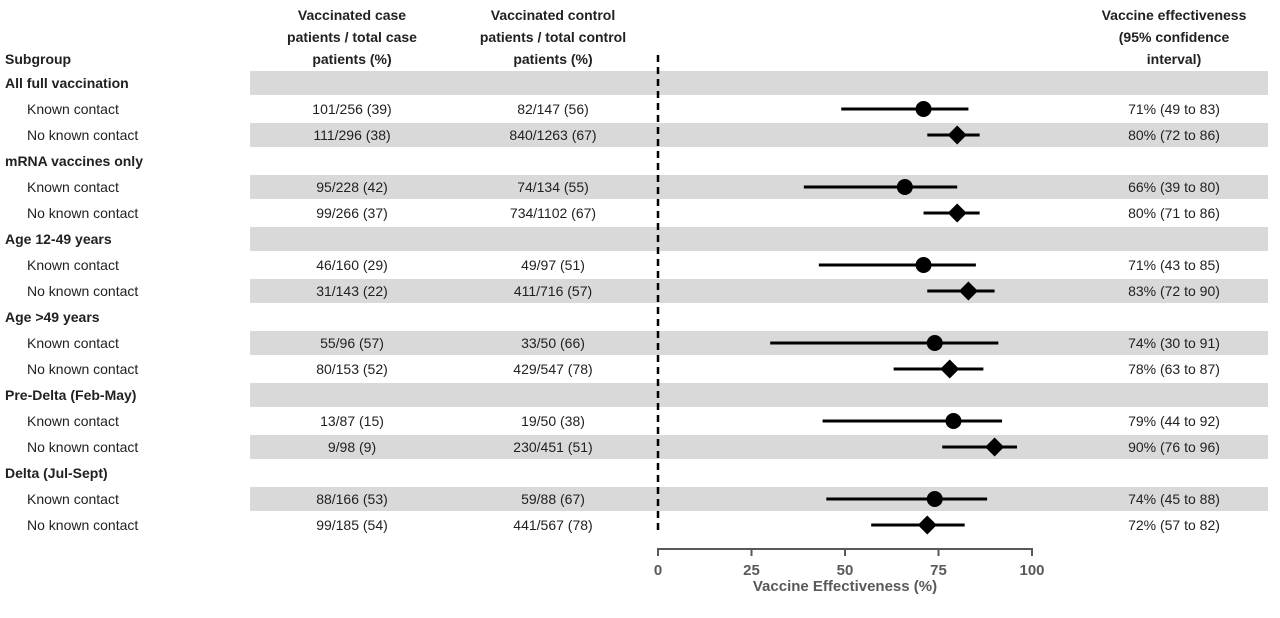  Describe the element at coordinates (845, 586) in the screenshot. I see `x-axis-title: Vaccine Effectiveness (%)` at that location.